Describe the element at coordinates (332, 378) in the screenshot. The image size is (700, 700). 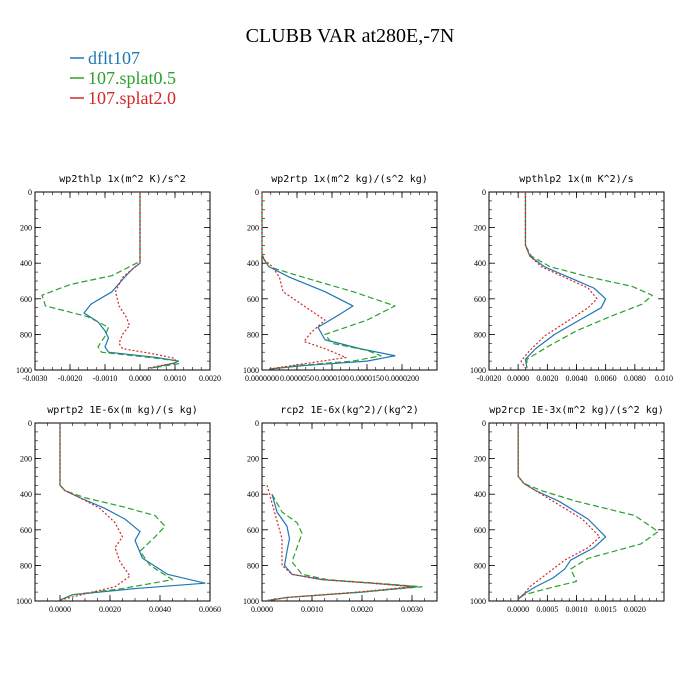
I see `x-tick-label: 0.0000100` at that location.